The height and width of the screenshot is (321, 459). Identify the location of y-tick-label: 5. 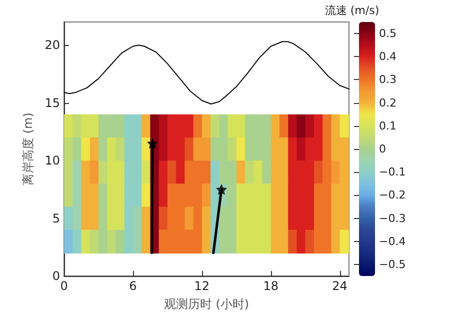
(56, 218).